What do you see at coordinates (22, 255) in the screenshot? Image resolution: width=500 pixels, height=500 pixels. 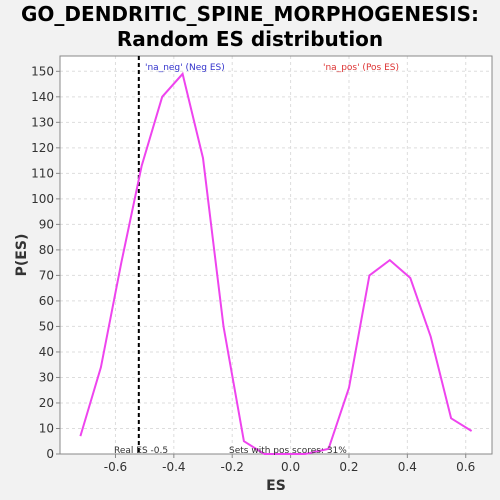 I see `y-axis-label: P(ES)` at bounding box center [22, 255].